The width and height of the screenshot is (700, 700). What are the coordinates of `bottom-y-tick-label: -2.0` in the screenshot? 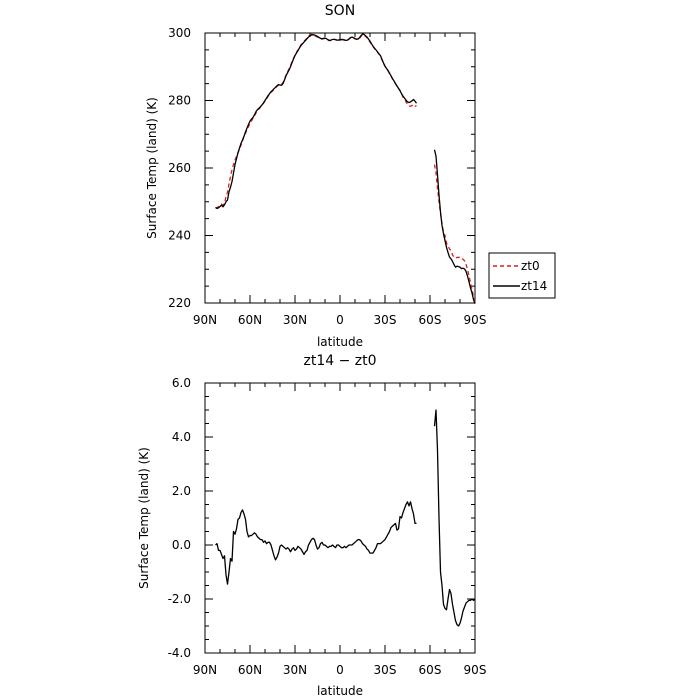 It's located at (179, 599).